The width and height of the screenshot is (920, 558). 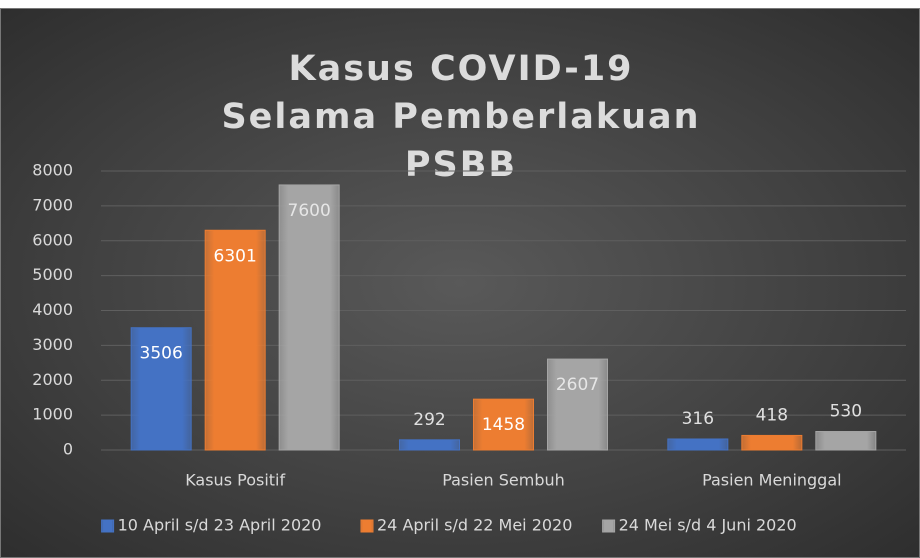 What do you see at coordinates (220, 525) in the screenshot?
I see `legend-label: 10 April s/d 23 April 2020` at bounding box center [220, 525].